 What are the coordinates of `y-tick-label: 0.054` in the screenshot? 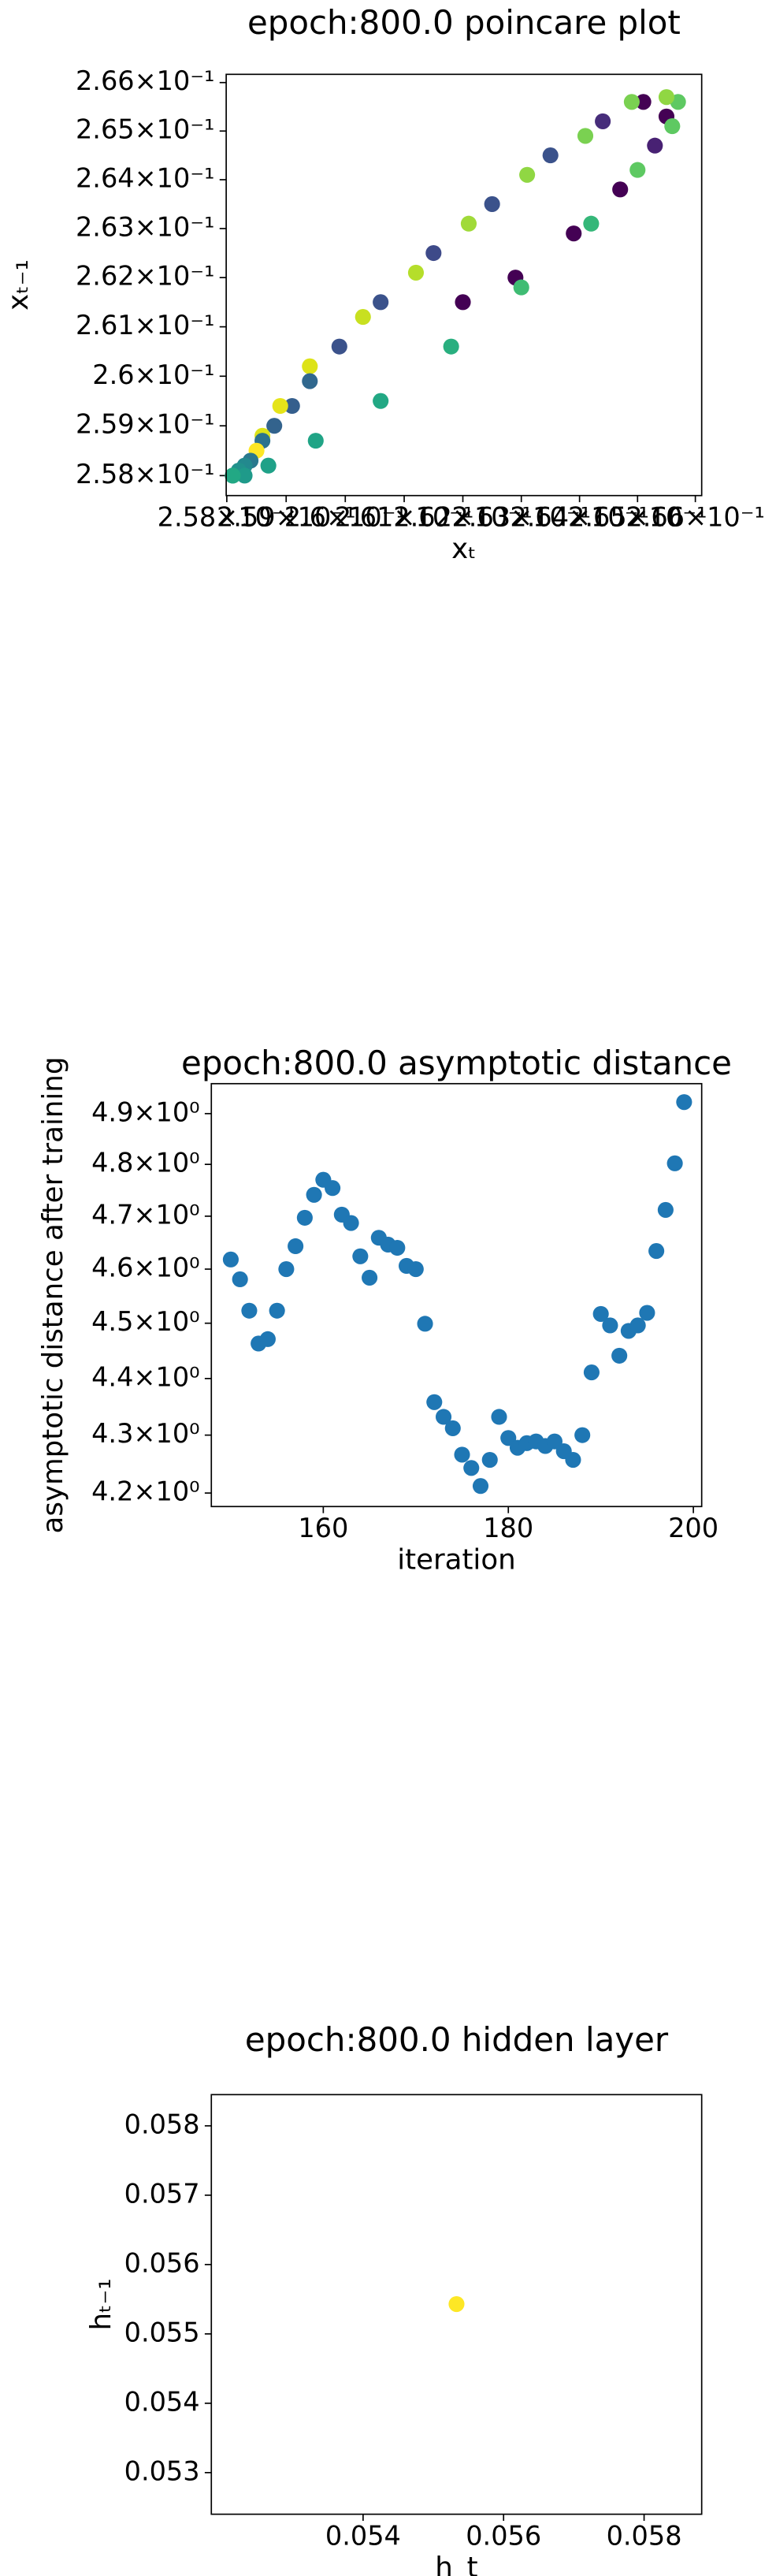 It's located at (162, 2401).